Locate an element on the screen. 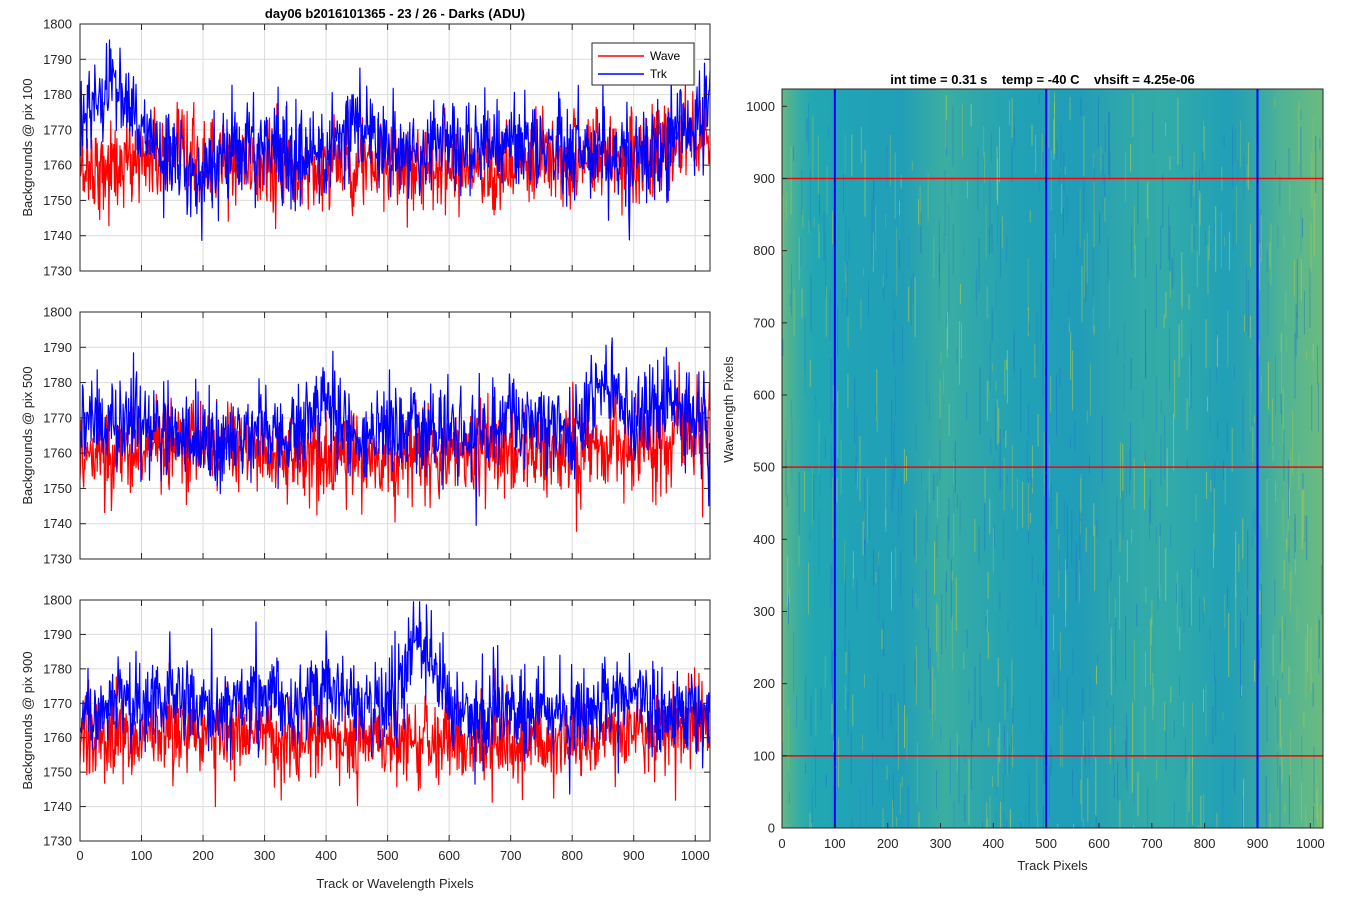 This screenshot has height=900, width=1350. tick-labels: 1730 1740 1750 1760 1770 1780 1790 1800 is located at coordinates (376, 436).